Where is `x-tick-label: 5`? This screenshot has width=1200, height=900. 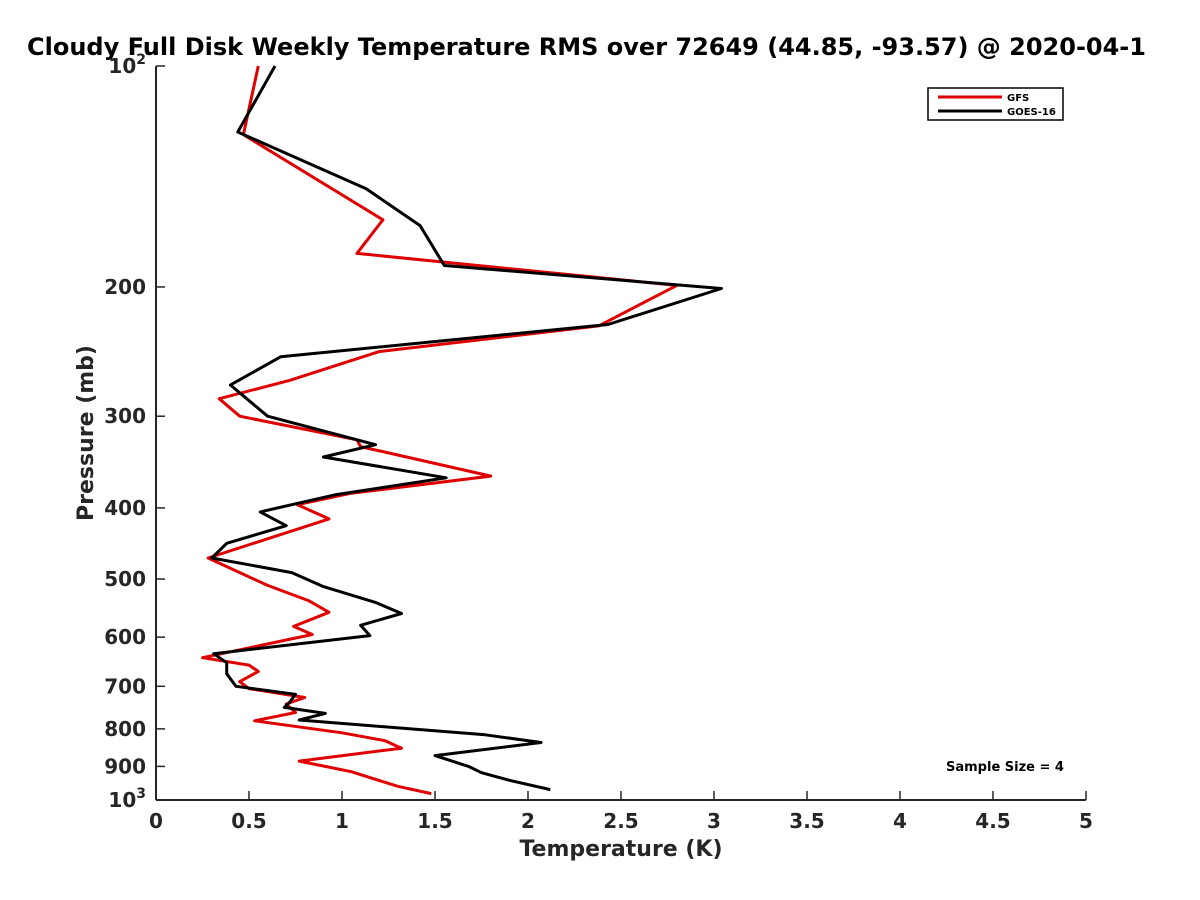
x-tick-label: 5 is located at coordinates (1086, 821).